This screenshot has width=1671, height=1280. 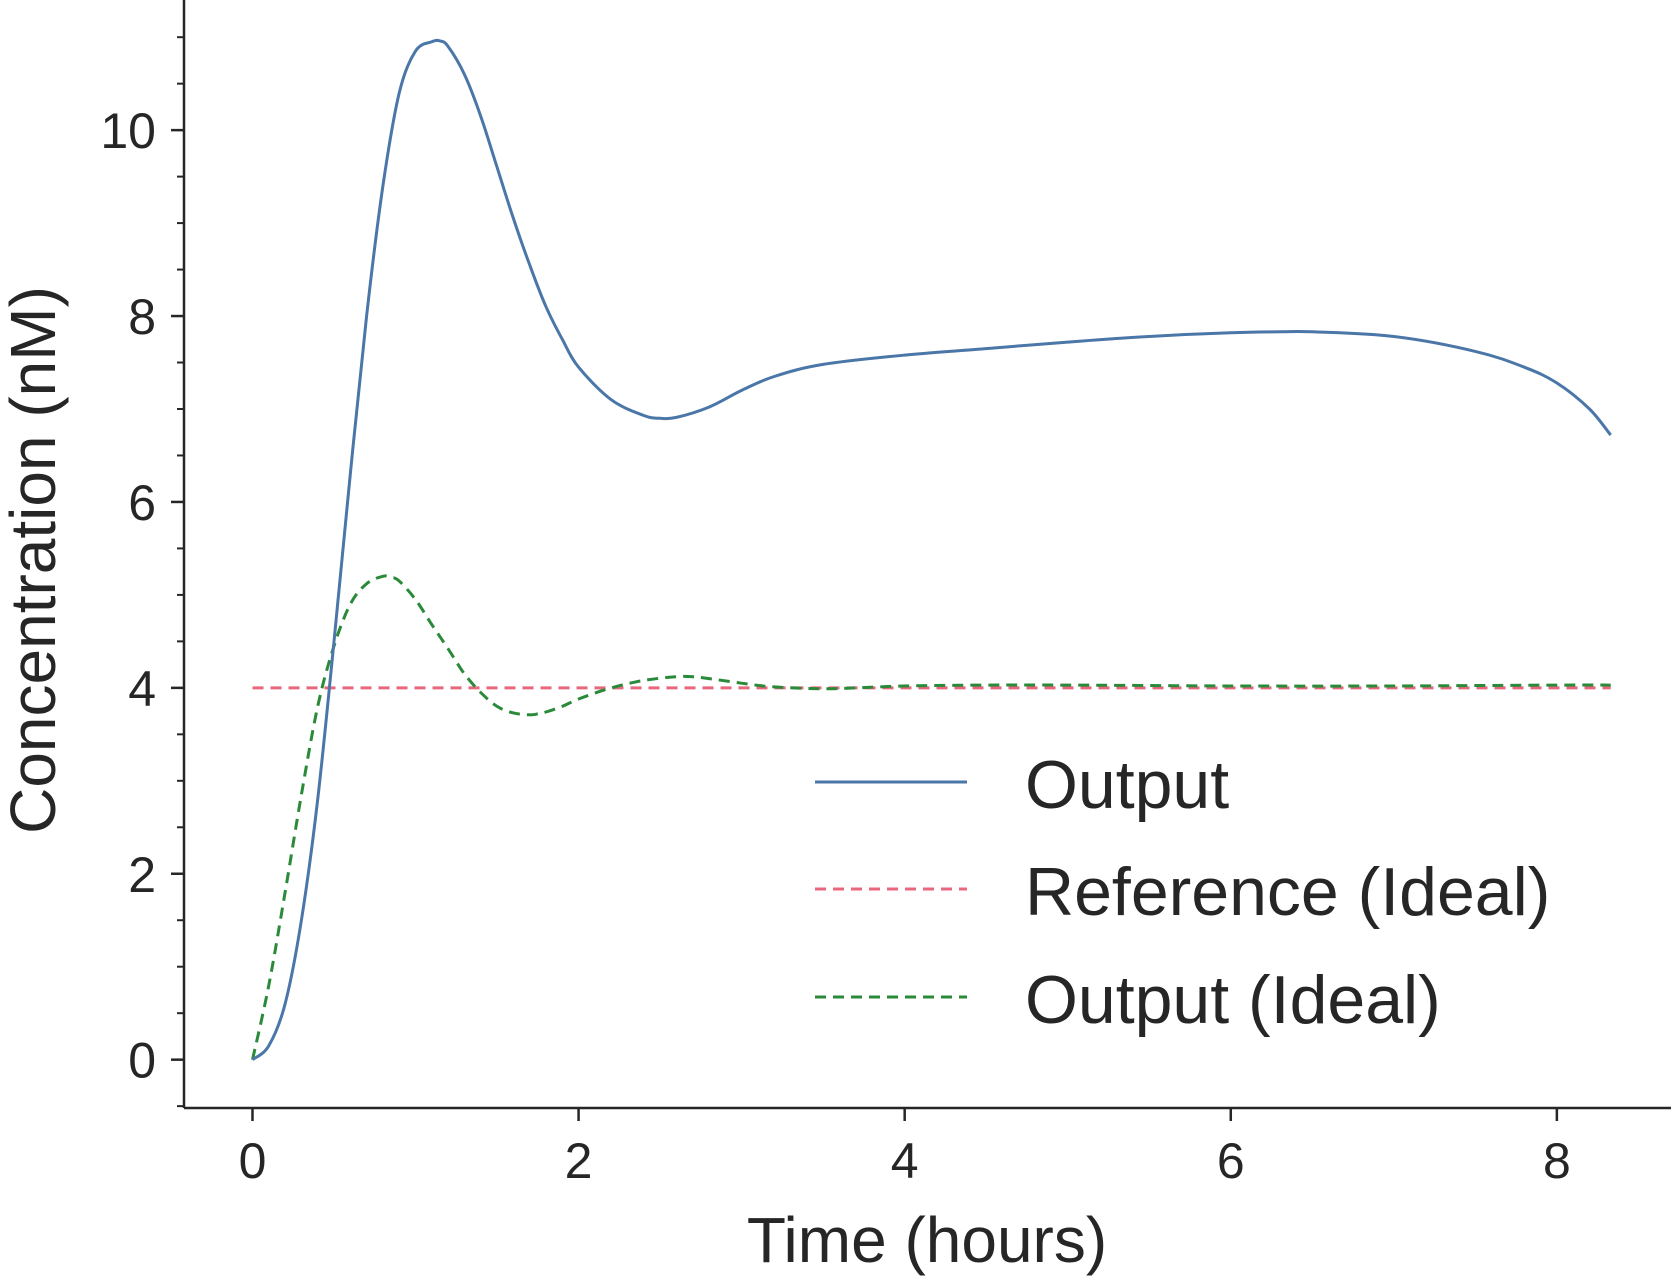 What do you see at coordinates (927, 1240) in the screenshot?
I see `x-axis-label: Time (hours)` at bounding box center [927, 1240].